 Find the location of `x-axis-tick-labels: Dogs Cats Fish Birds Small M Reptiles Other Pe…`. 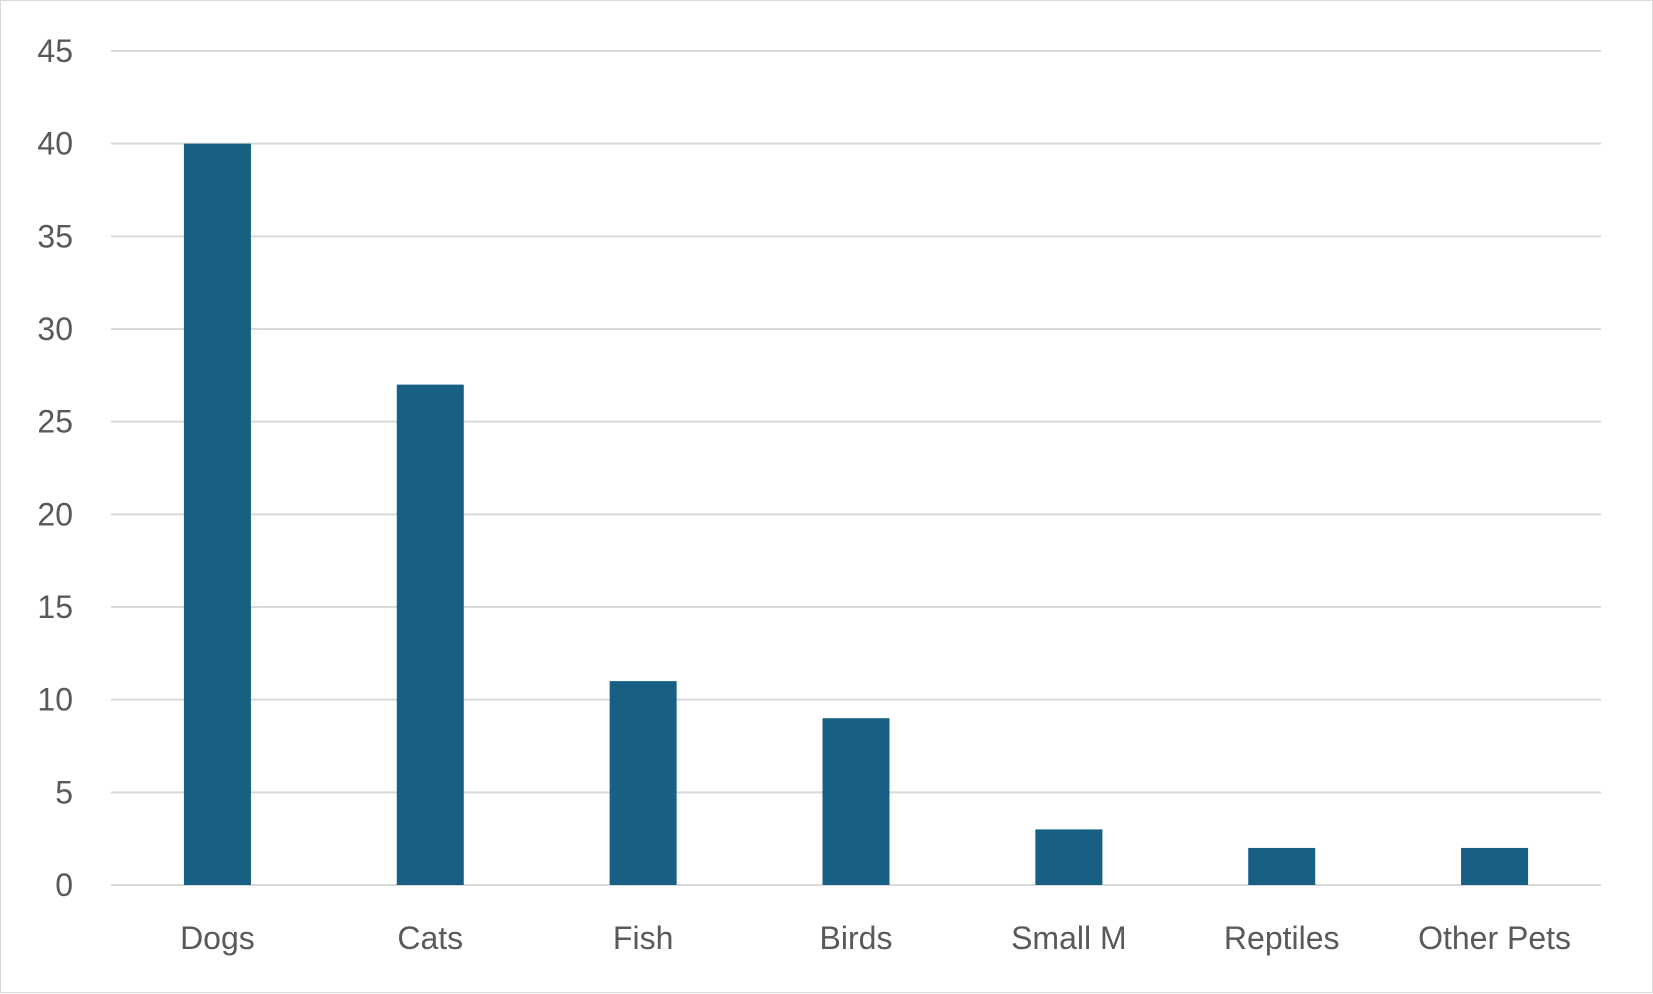

x-axis-tick-labels: Dogs Cats Fish Birds Small M Reptiles Other Pe… is located at coordinates (875, 938).